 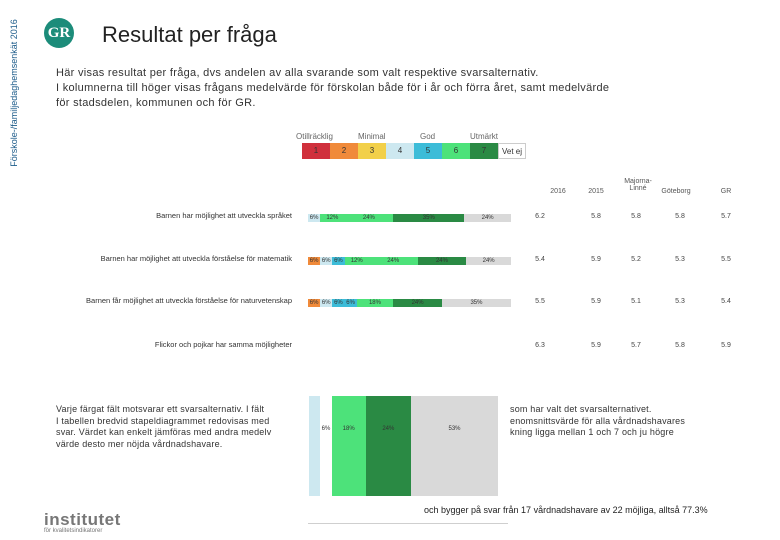 I want to click on gr-logo: GR, so click(x=59, y=33).